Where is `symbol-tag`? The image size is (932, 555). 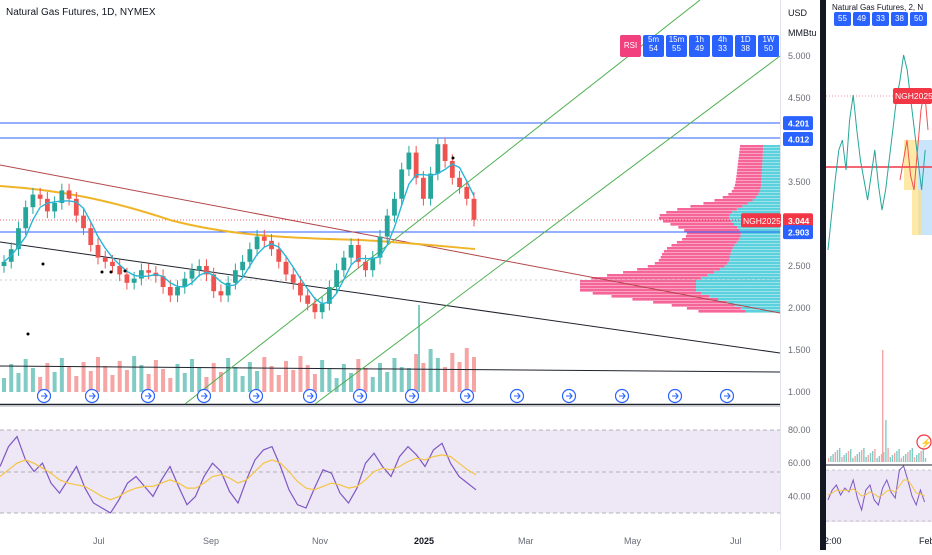
symbol-tag is located at coordinates (761, 220).